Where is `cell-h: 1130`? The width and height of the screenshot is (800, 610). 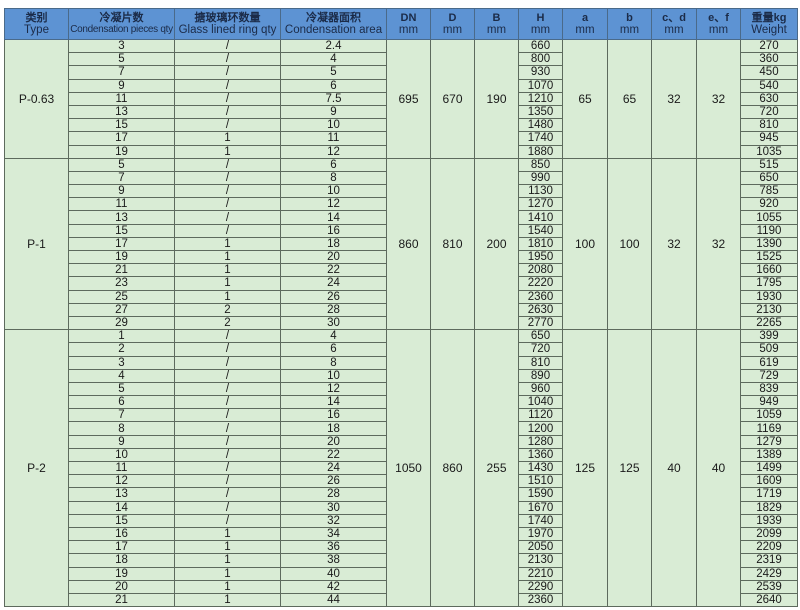
cell-h: 1130 is located at coordinates (540, 191).